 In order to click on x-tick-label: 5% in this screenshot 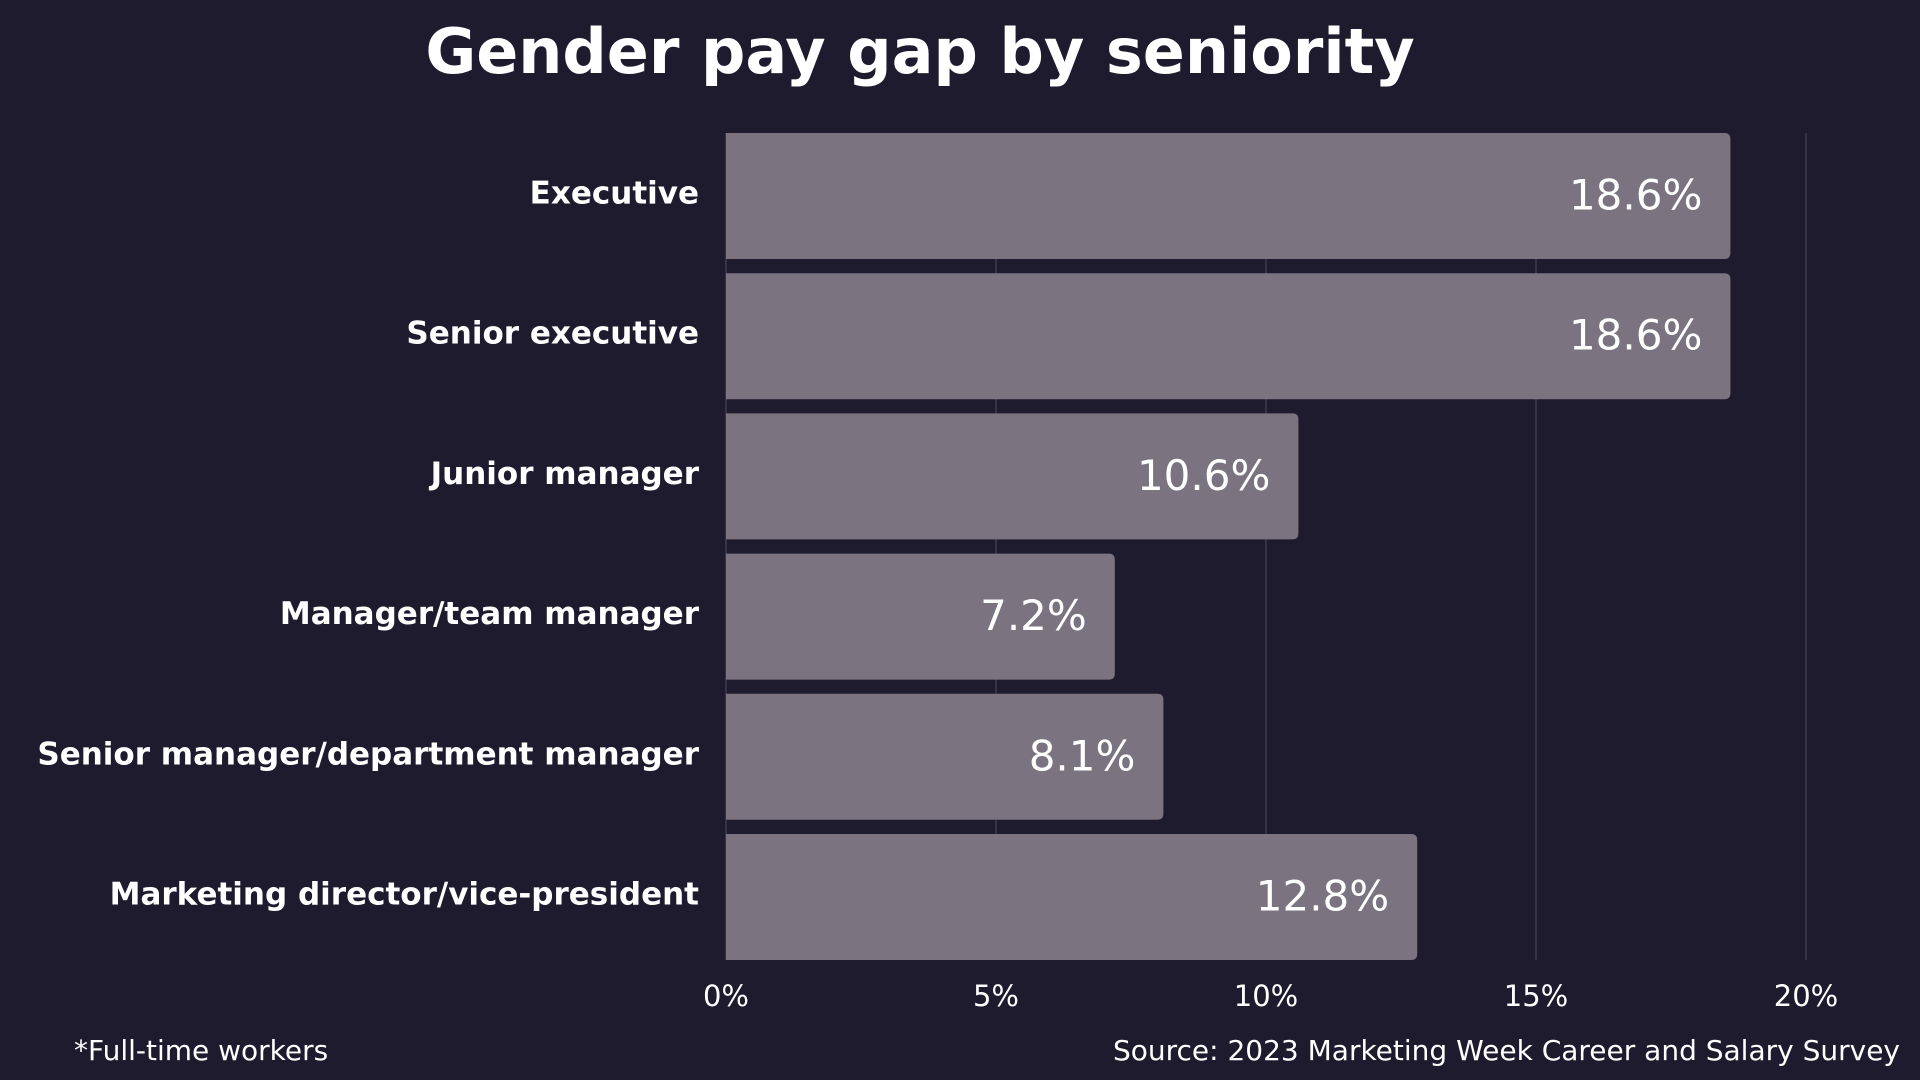, I will do `click(996, 996)`.